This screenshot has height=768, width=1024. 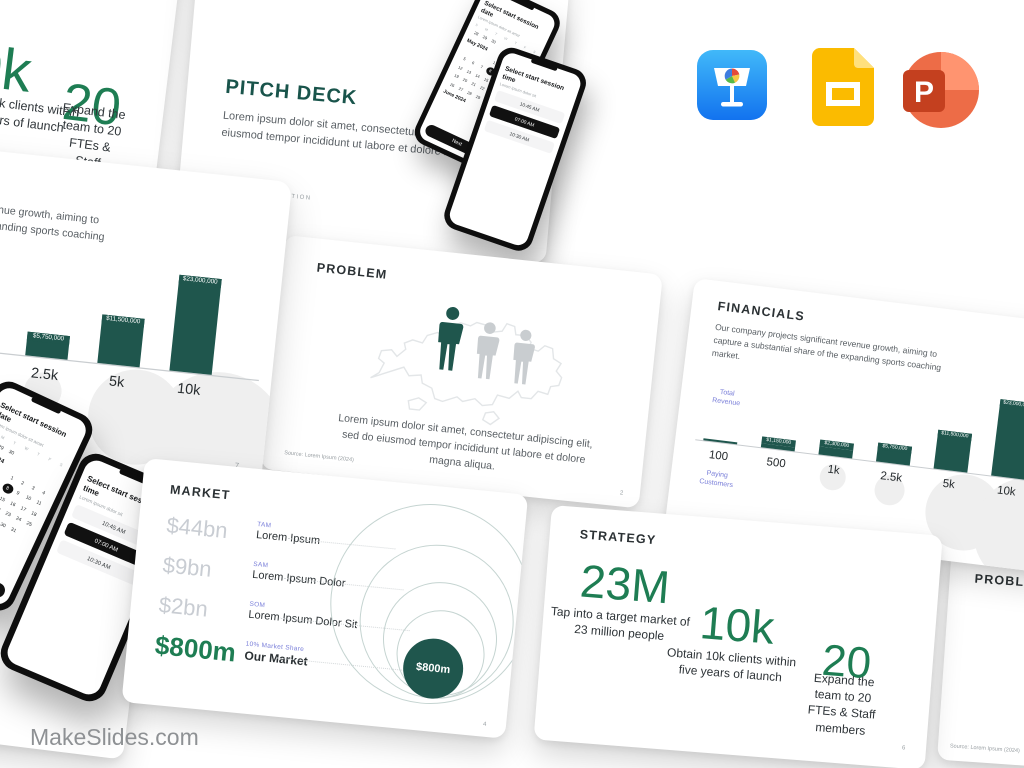 What do you see at coordinates (903, 748) in the screenshot?
I see `page-number: 6` at bounding box center [903, 748].